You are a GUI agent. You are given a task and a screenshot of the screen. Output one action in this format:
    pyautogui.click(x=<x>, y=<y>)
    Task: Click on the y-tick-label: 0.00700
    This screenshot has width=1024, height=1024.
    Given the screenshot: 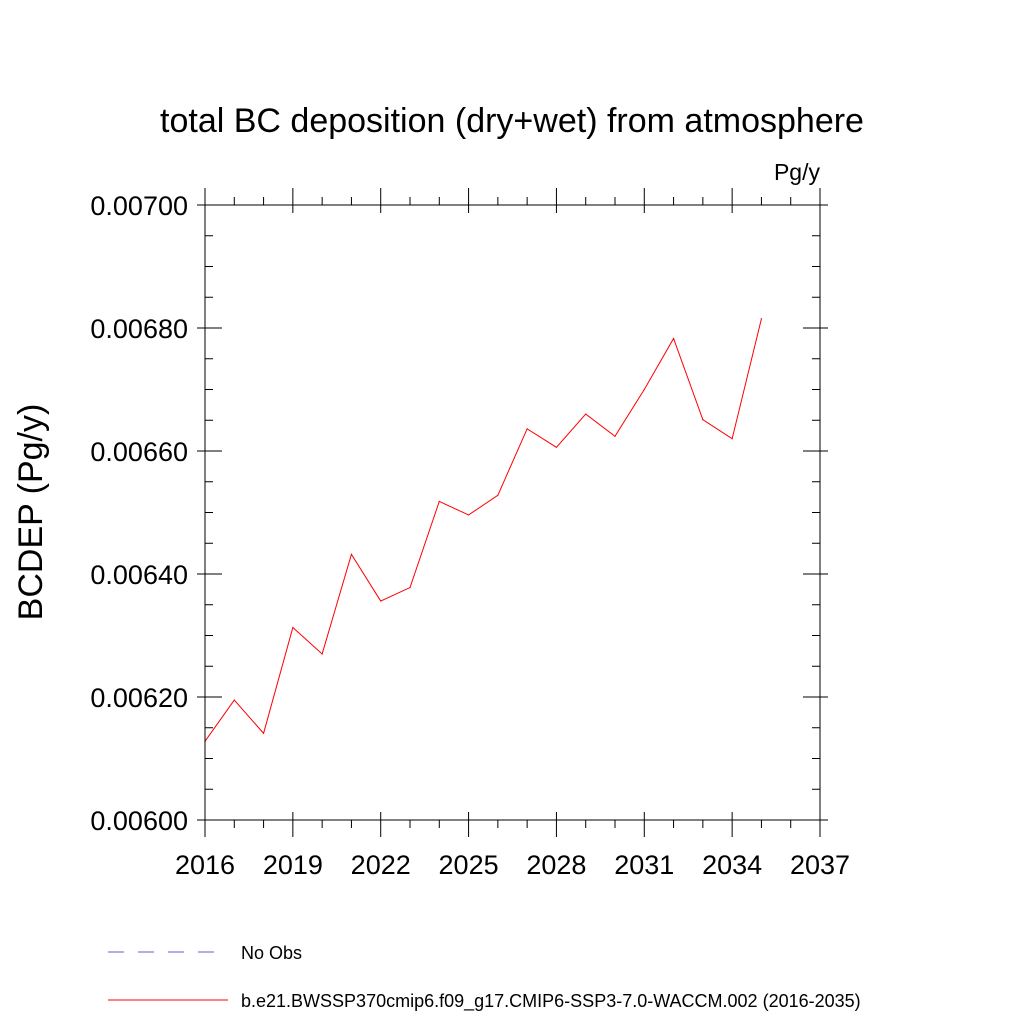 What is the action you would take?
    pyautogui.click(x=139, y=206)
    